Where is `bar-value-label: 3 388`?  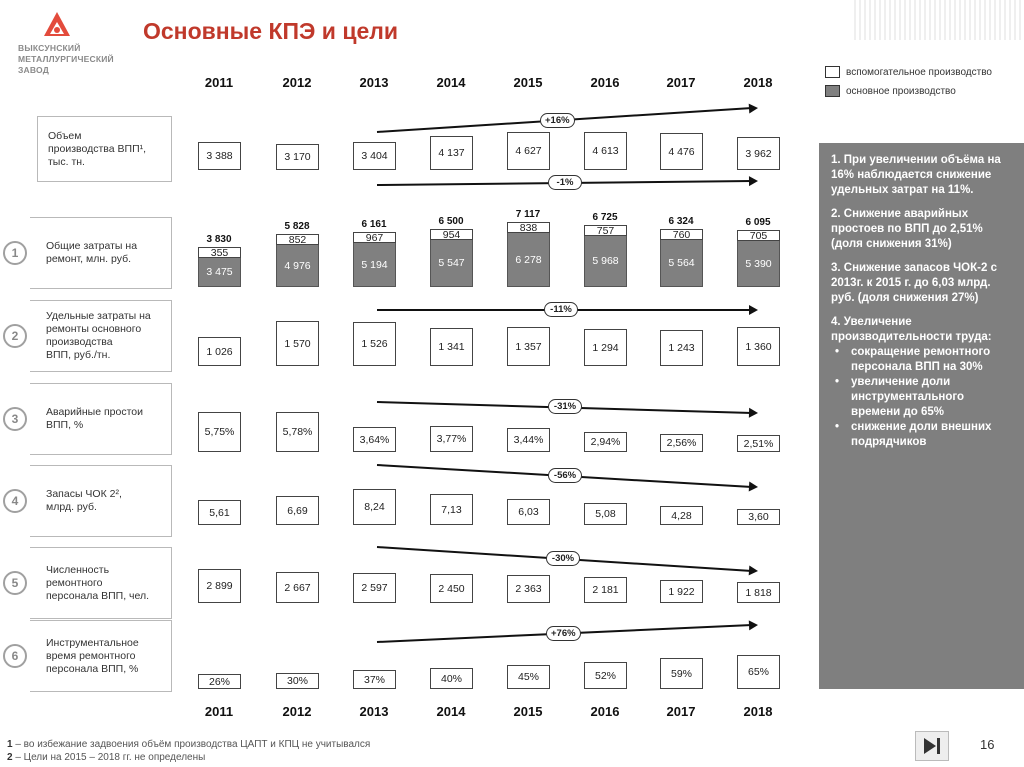
bar-value-label: 3 388 is located at coordinates (219, 156).